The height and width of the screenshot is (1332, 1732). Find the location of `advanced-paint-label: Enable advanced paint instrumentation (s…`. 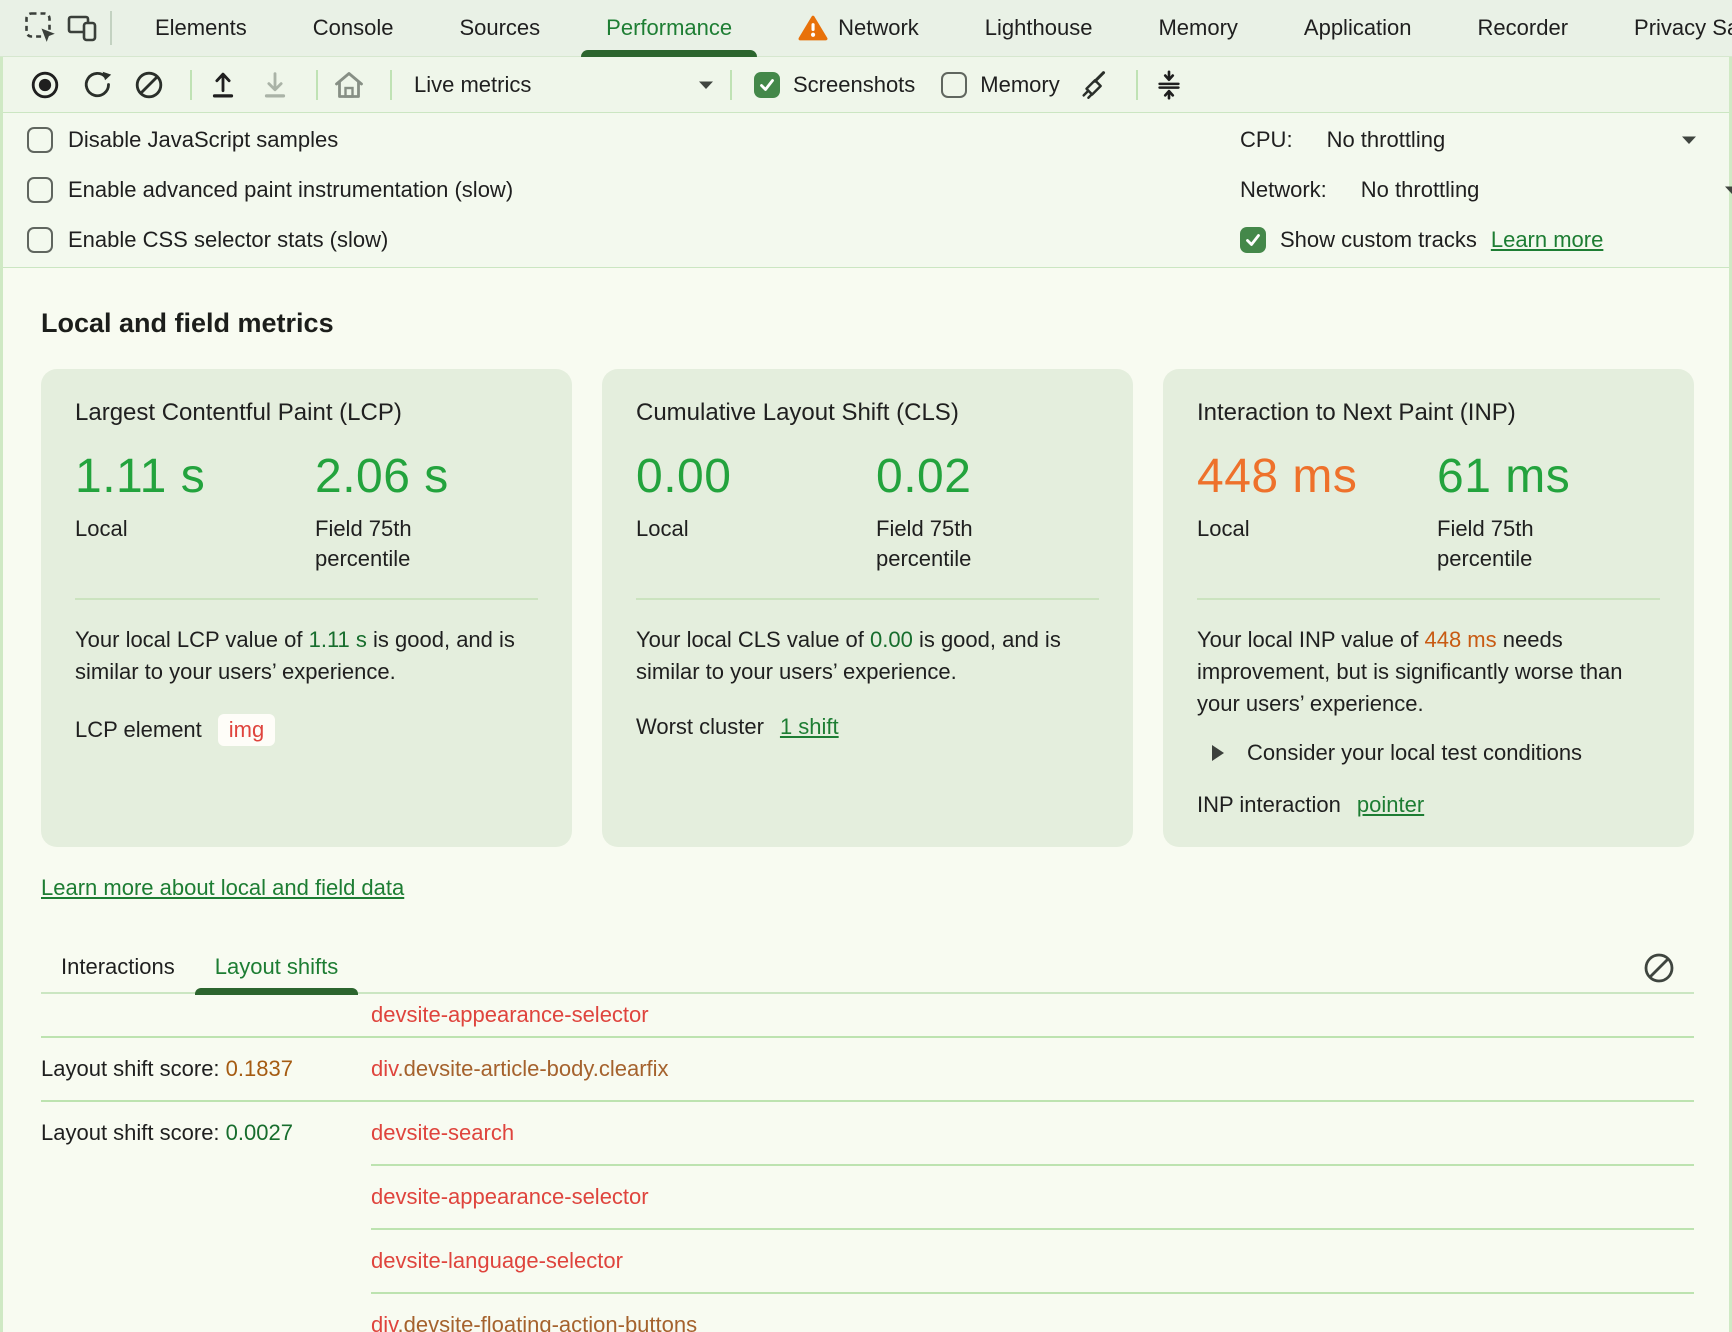

advanced-paint-label: Enable advanced paint instrumentation (s… is located at coordinates (291, 189).